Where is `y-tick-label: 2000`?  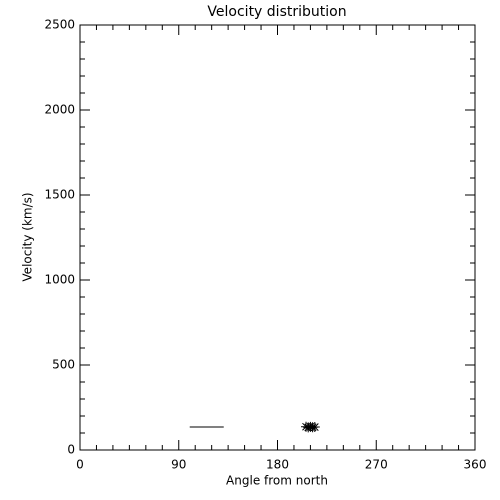 y-tick-label: 2000 is located at coordinates (59, 110).